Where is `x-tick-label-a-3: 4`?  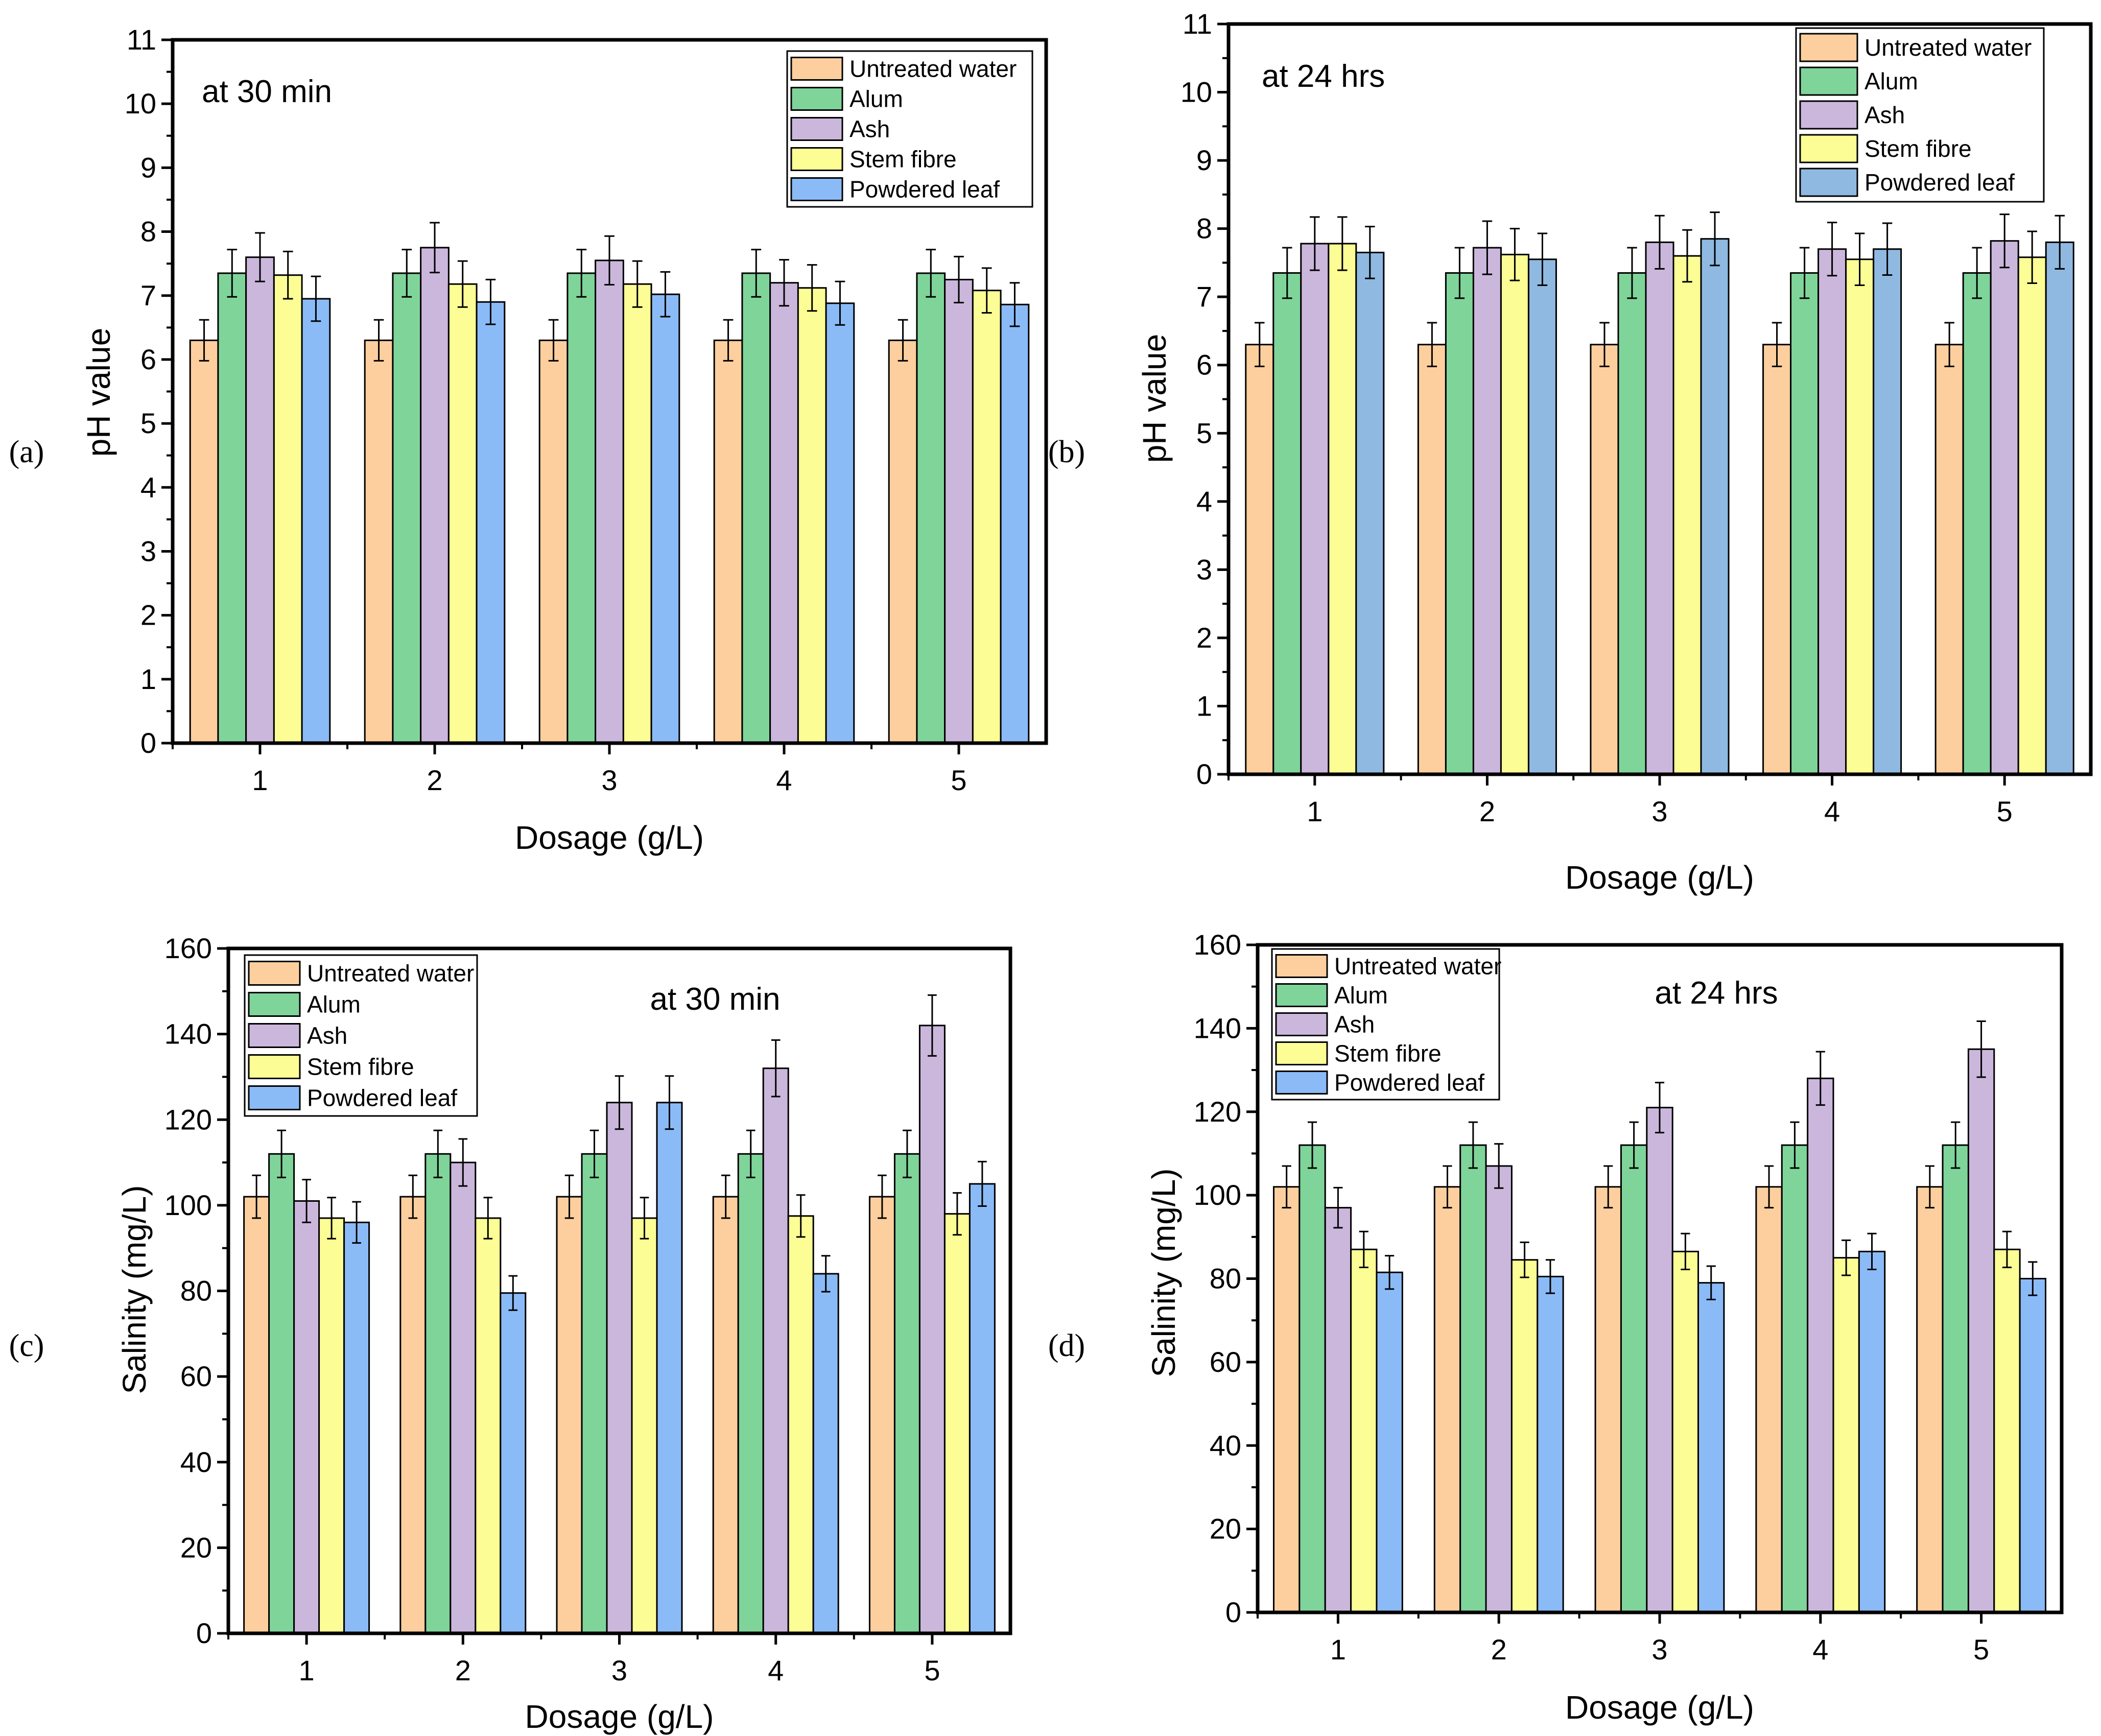
x-tick-label-a-3: 4 is located at coordinates (784, 780).